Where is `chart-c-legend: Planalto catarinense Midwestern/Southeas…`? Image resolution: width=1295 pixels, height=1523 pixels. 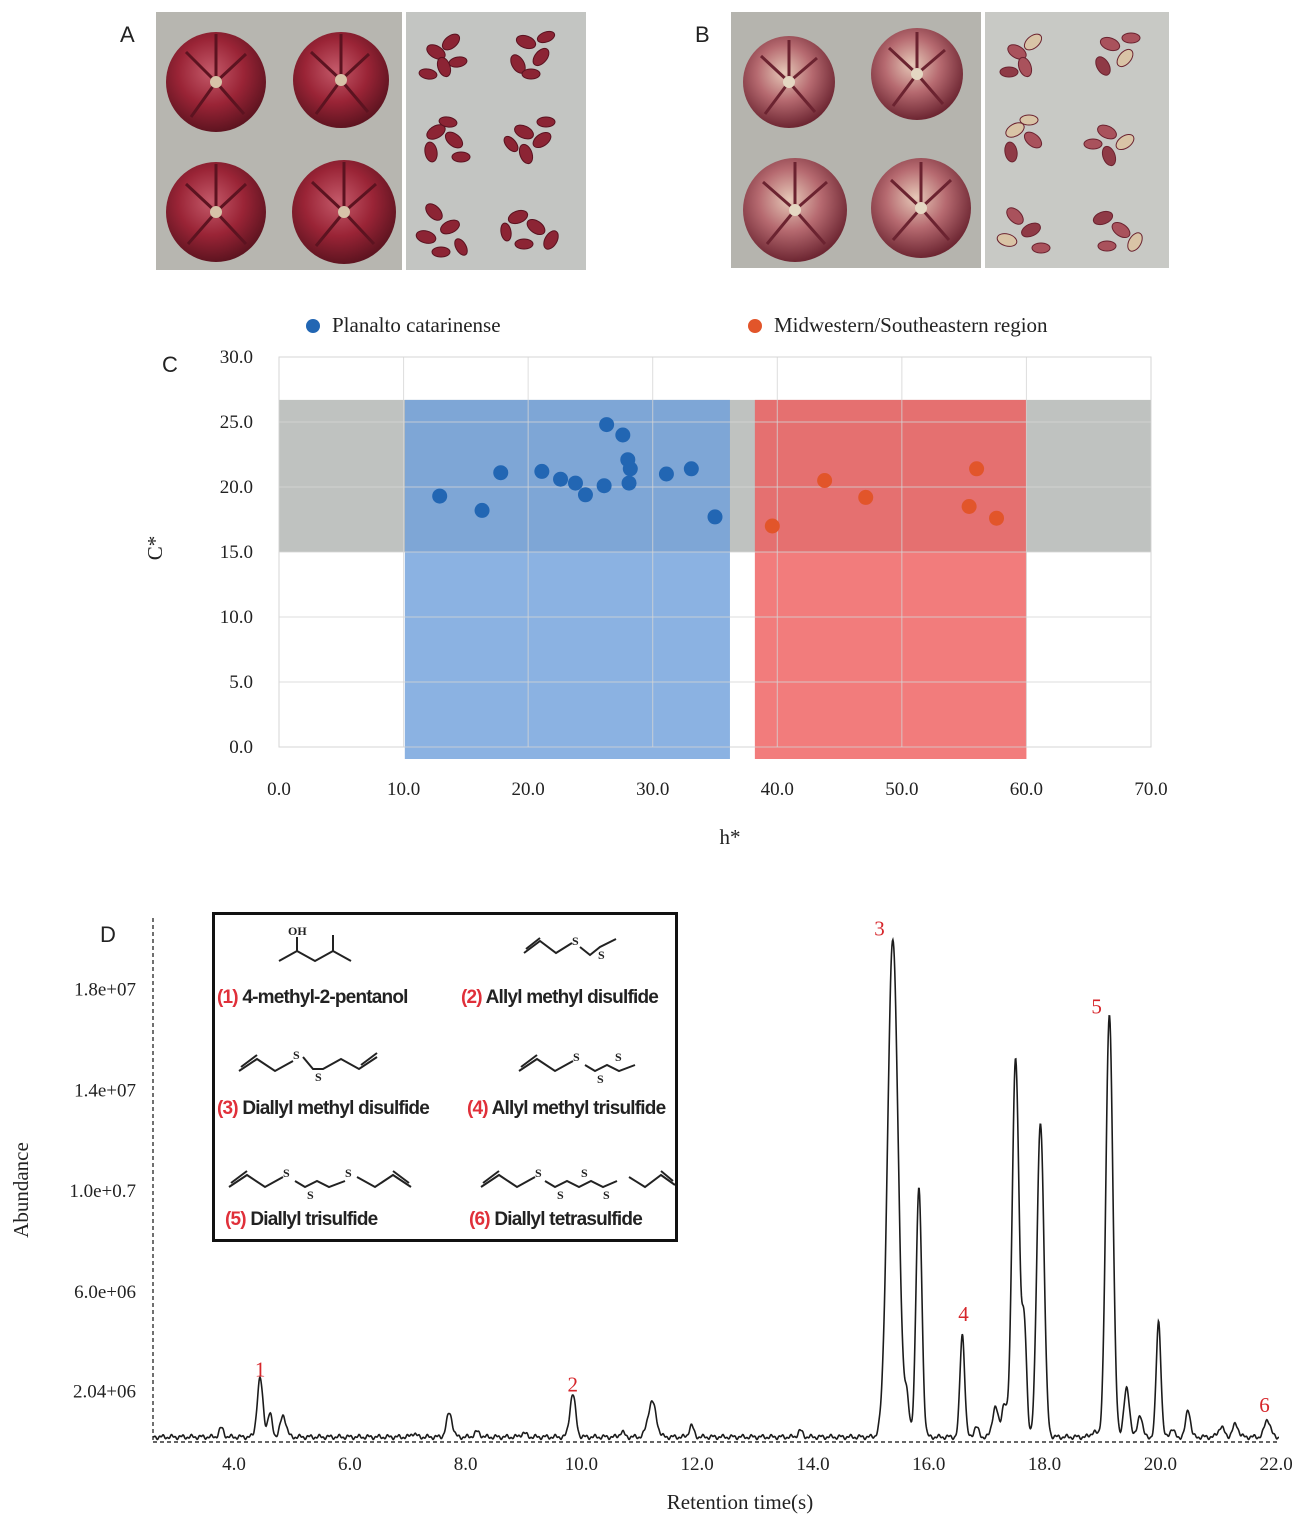
chart-c-legend: Planalto catarinense Midwestern/Southeas… is located at coordinates (710, 328).